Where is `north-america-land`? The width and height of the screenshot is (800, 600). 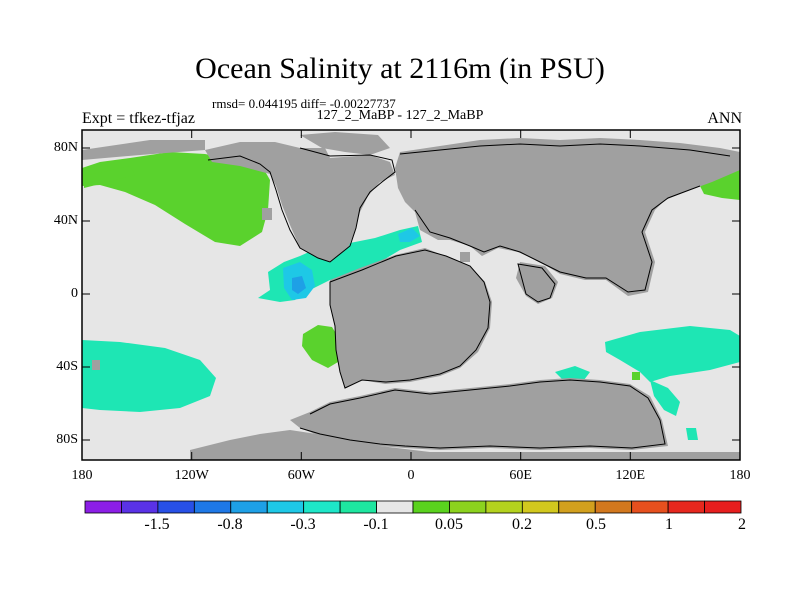 north-america-land is located at coordinates (300, 202).